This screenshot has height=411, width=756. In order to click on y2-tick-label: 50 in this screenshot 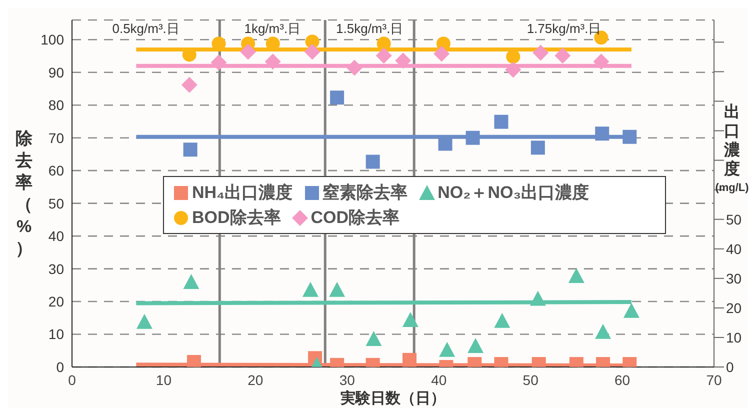, I will do `click(734, 219)`.